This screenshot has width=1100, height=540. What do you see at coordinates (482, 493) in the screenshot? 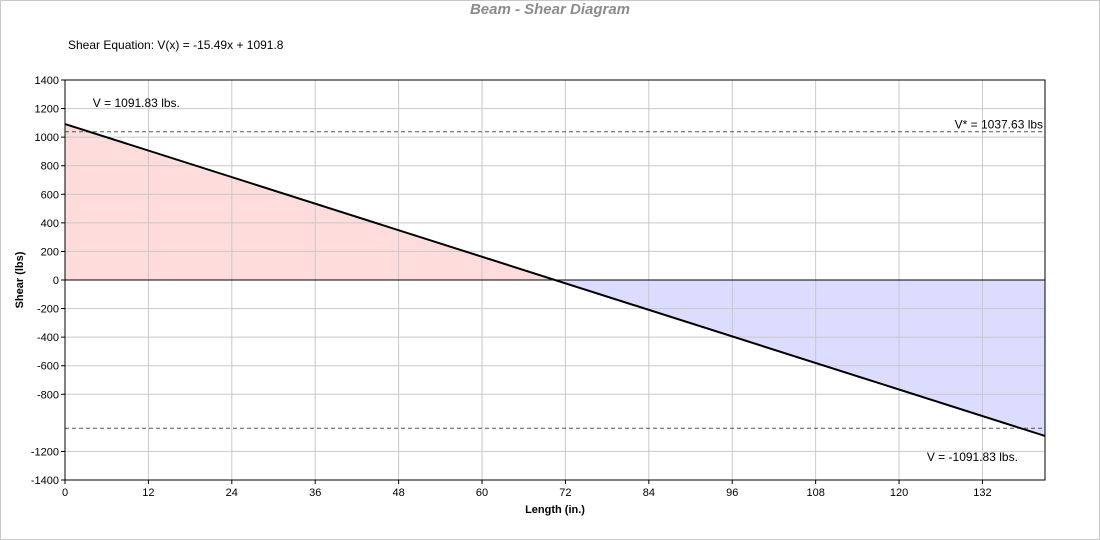
I see `x-tick-label: 60` at bounding box center [482, 493].